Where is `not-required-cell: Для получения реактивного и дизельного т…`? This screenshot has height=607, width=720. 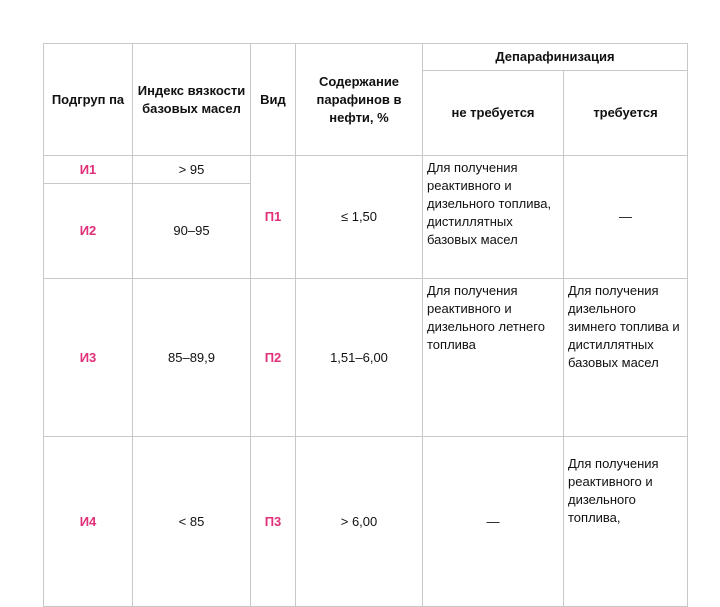 not-required-cell: Для получения реактивного и дизельного т… is located at coordinates (493, 217).